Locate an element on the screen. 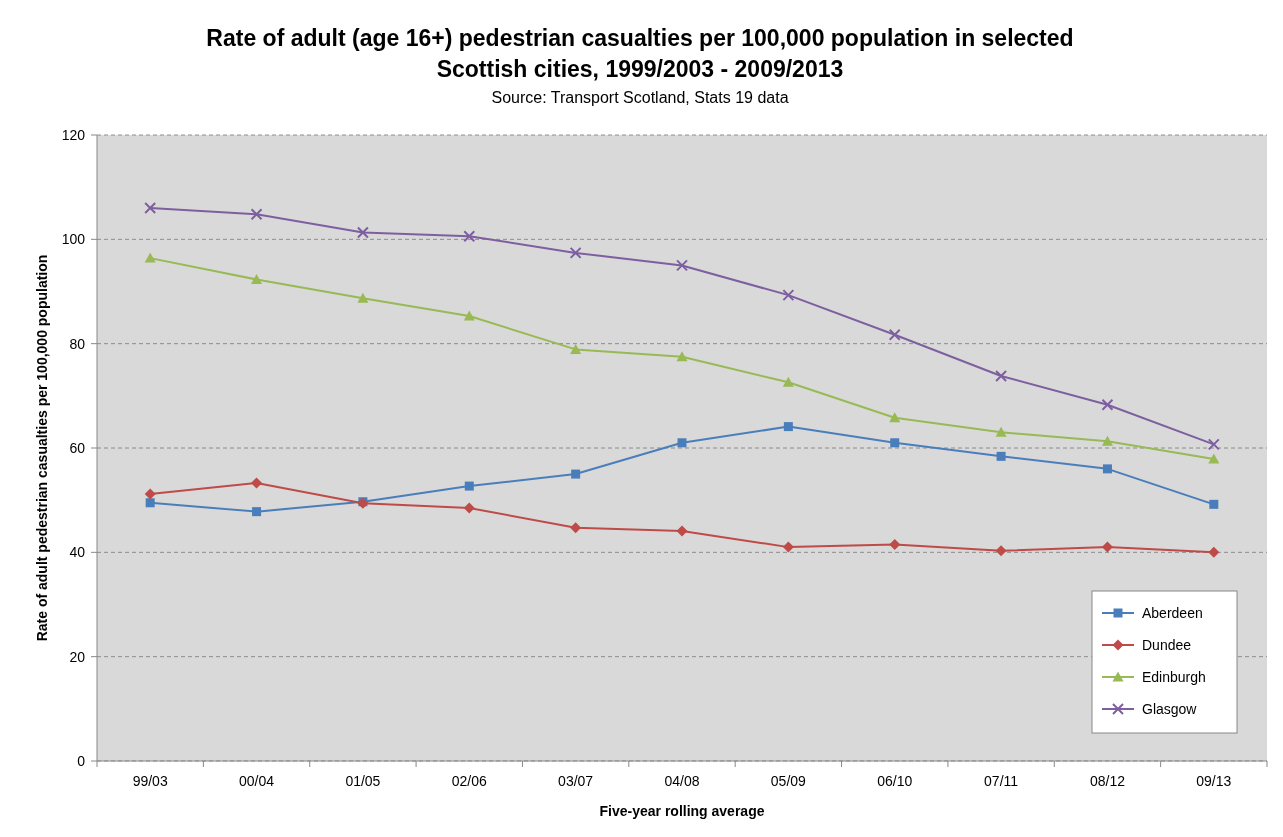 This screenshot has width=1283, height=837. x-tick-label: 04/08 is located at coordinates (682, 781).